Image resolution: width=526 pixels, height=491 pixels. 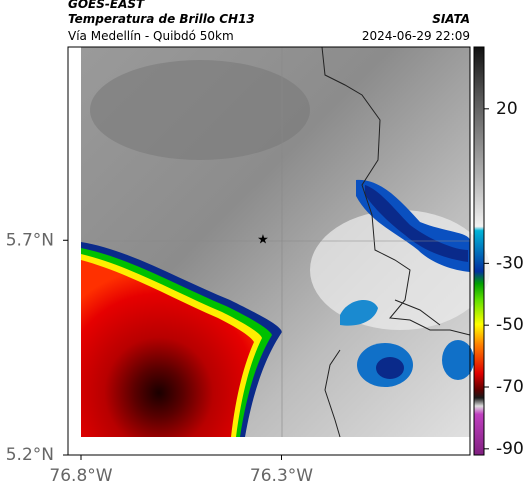 I want to click on datetime: 2024-06-29 22:09, so click(x=416, y=36).